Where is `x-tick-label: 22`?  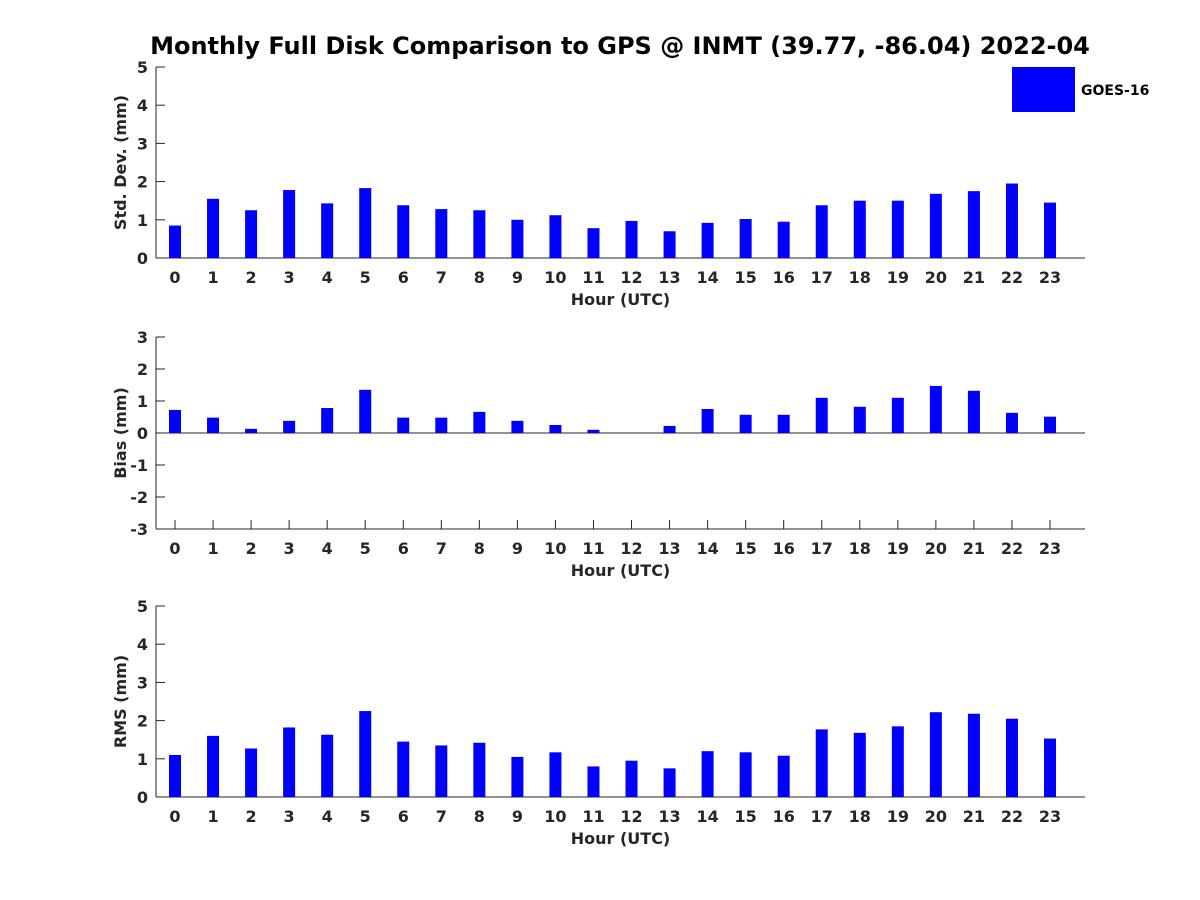 x-tick-label: 22 is located at coordinates (1012, 816).